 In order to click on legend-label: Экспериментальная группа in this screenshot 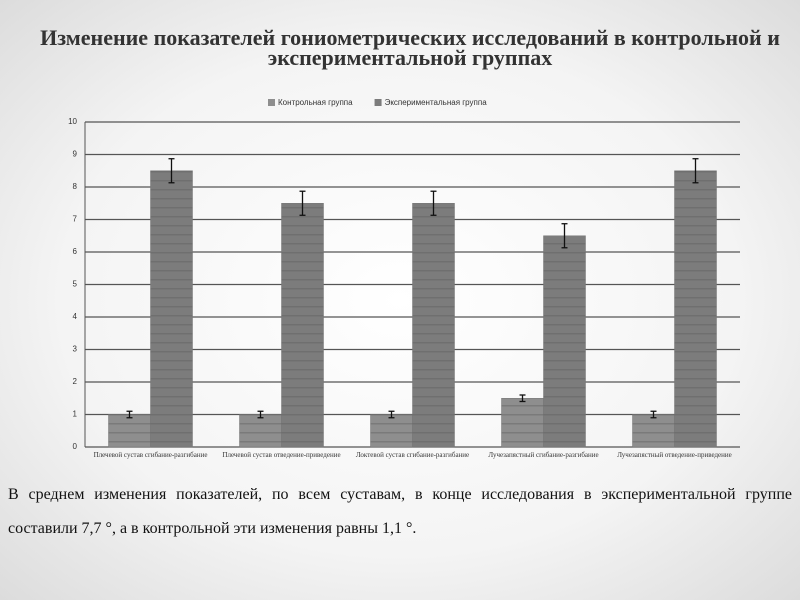, I will do `click(436, 102)`.